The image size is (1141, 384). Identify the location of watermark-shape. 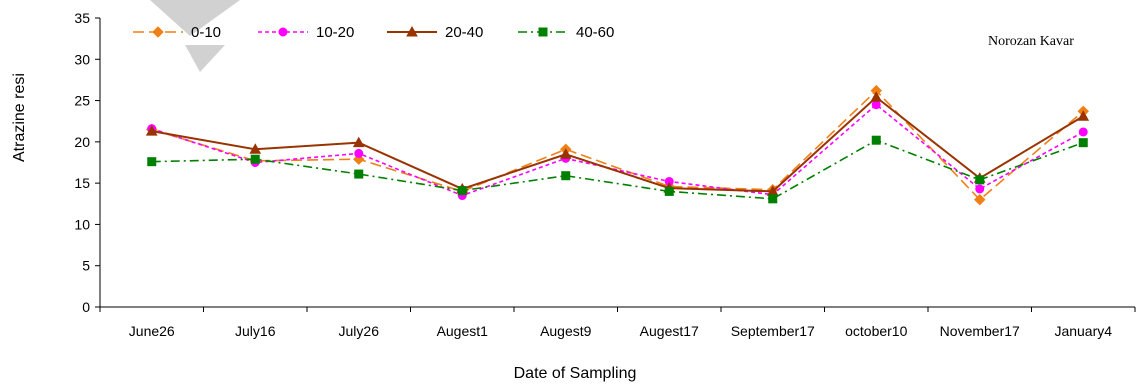
(195, 36).